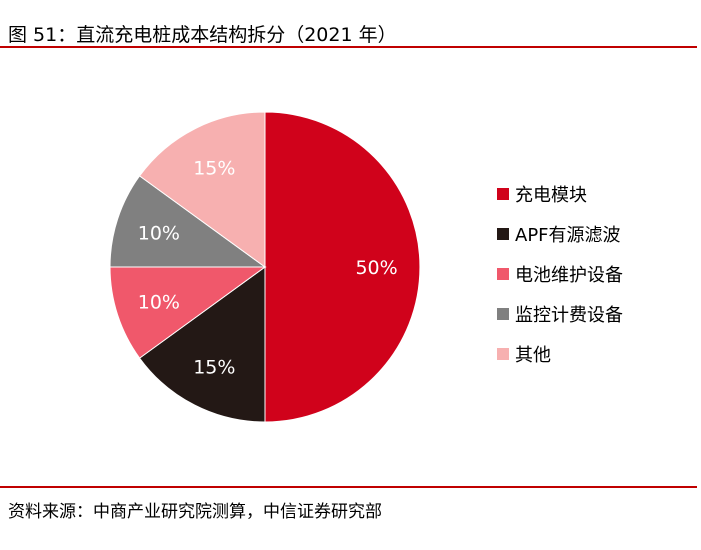 The width and height of the screenshot is (701, 550). Describe the element at coordinates (348, 487) in the screenshot. I see `source-rule` at that location.